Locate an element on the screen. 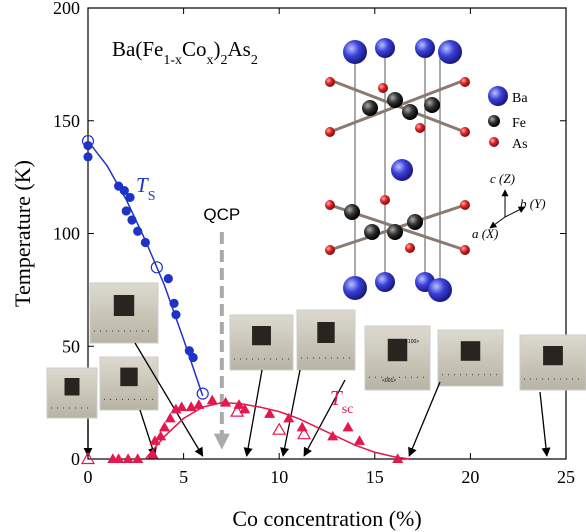  inset-legend-label: As is located at coordinates (520, 144).